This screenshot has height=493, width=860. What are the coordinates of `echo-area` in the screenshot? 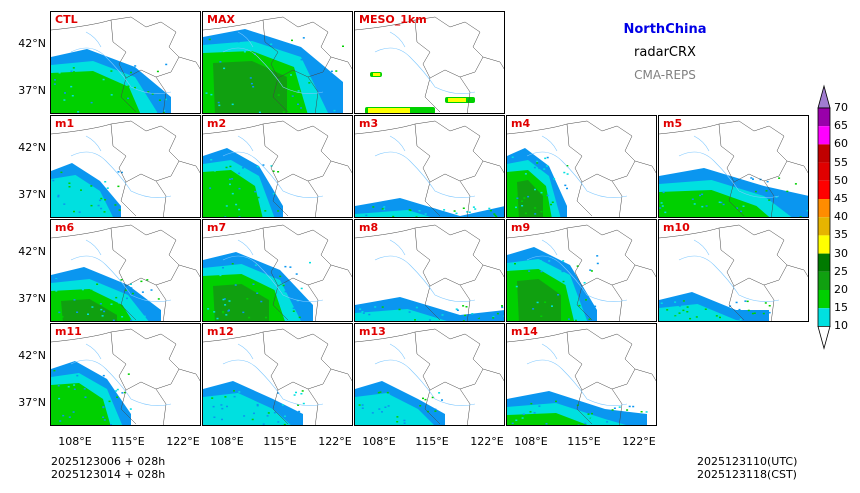 It's located at (96, 92).